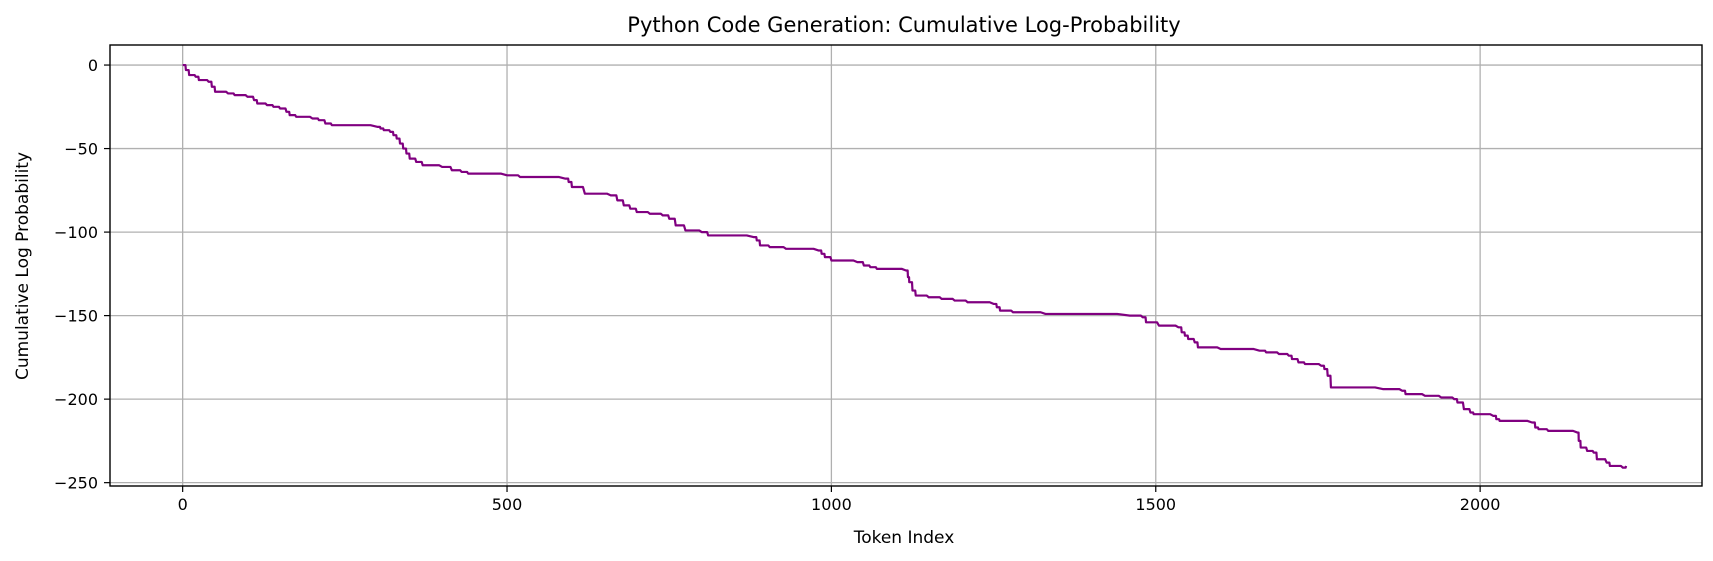 The height and width of the screenshot is (561, 1713). I want to click on y-axis: 0 −50 −100 −150 −200 −250, so click(82, 274).